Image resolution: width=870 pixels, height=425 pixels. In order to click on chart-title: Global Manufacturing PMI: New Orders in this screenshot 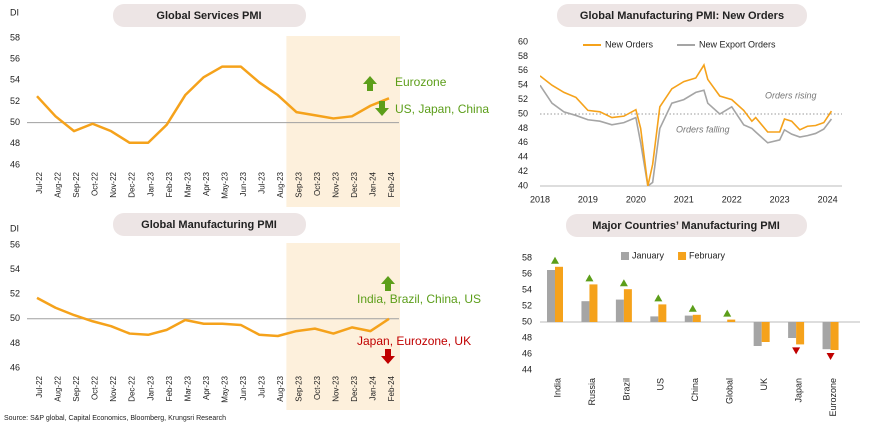, I will do `click(682, 16)`.